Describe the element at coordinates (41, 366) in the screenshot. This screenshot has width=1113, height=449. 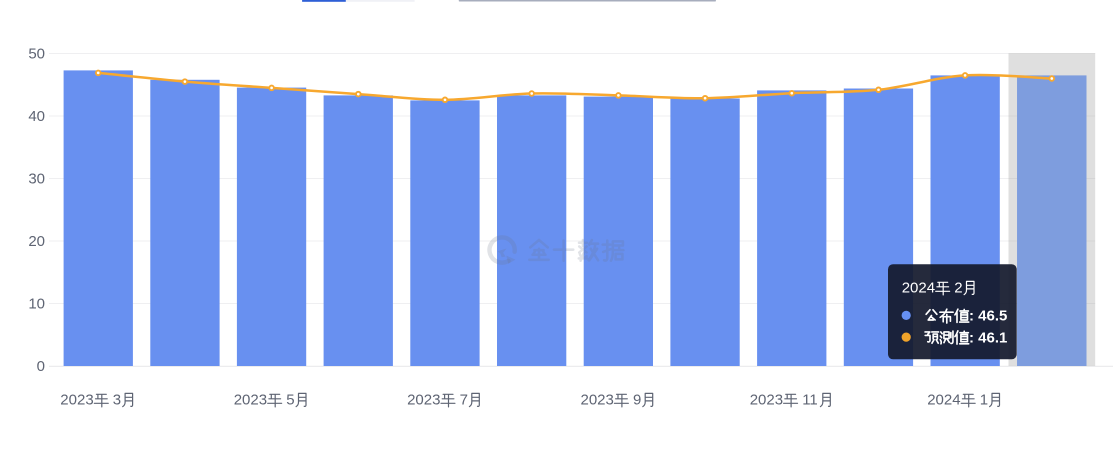
I see `svg-text: 0` at that location.